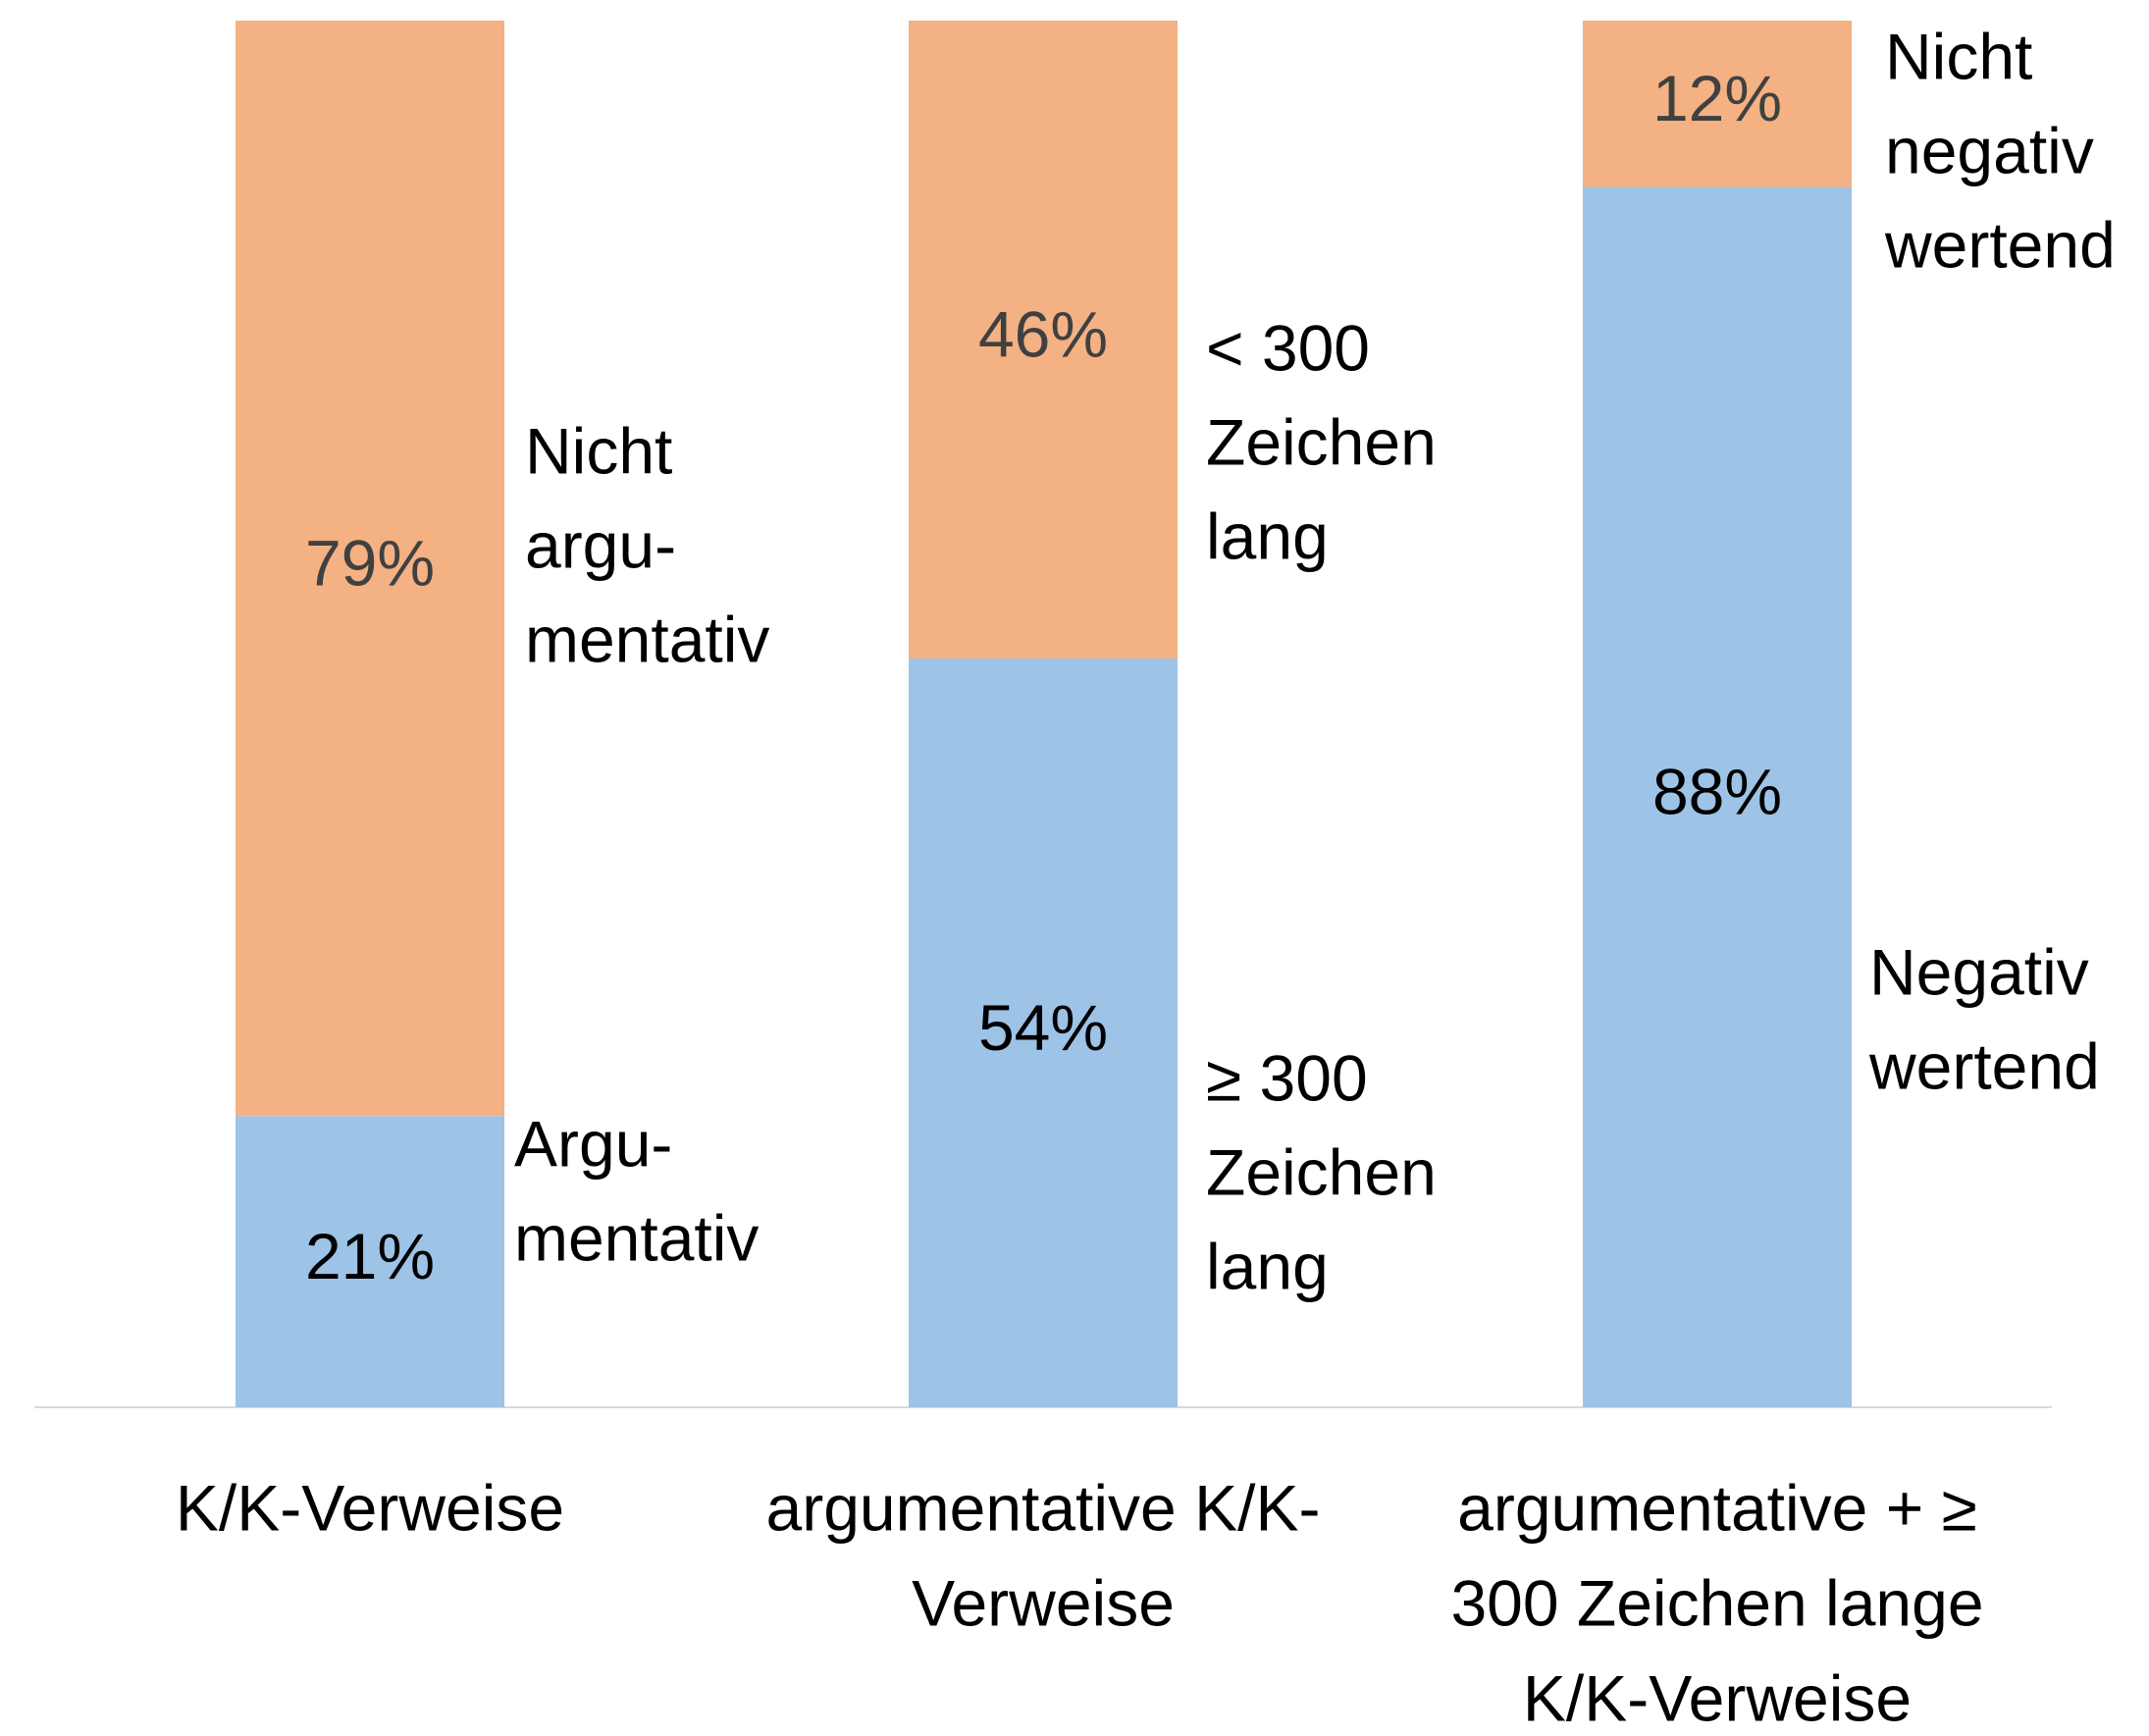 This screenshot has height=1736, width=2149. I want to click on value-label: 79%, so click(370, 563).